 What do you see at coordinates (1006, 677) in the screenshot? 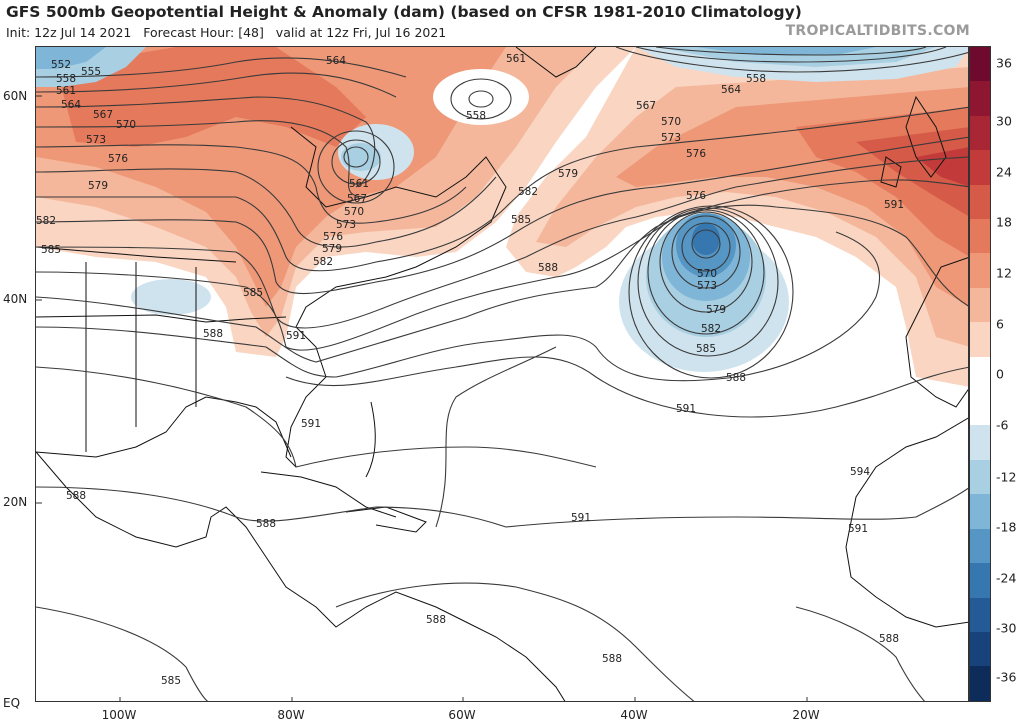
I see `colorbar-label: -36` at bounding box center [1006, 677].